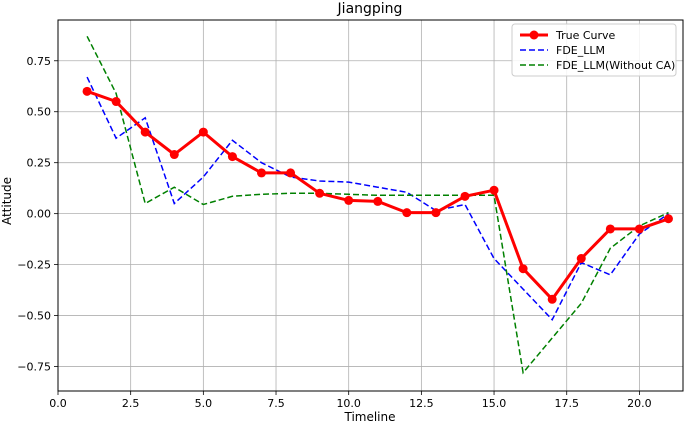 This screenshot has height=423, width=685. What do you see at coordinates (58, 403) in the screenshot?
I see `x-tick-label: 0.0` at bounding box center [58, 403].